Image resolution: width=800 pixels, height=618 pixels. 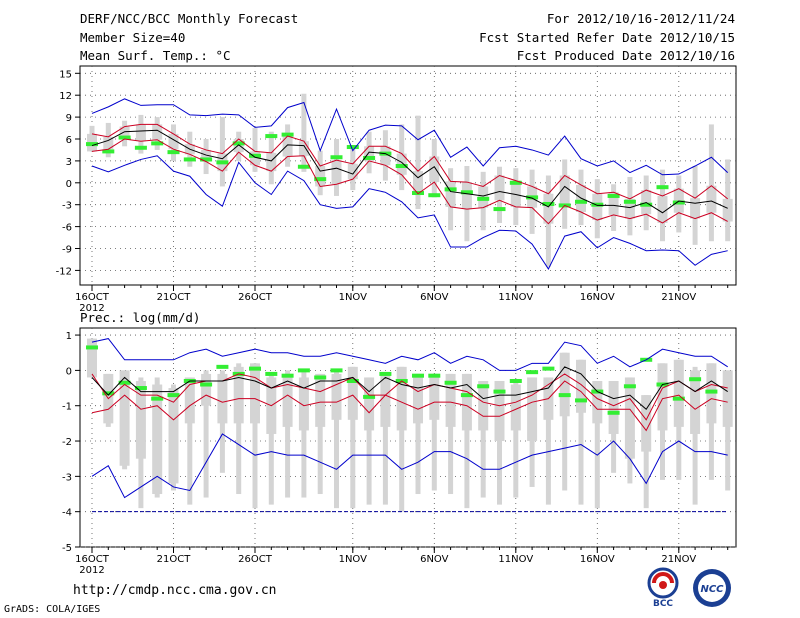 I want to click on series-ensemble-max, so click(x=410, y=137).